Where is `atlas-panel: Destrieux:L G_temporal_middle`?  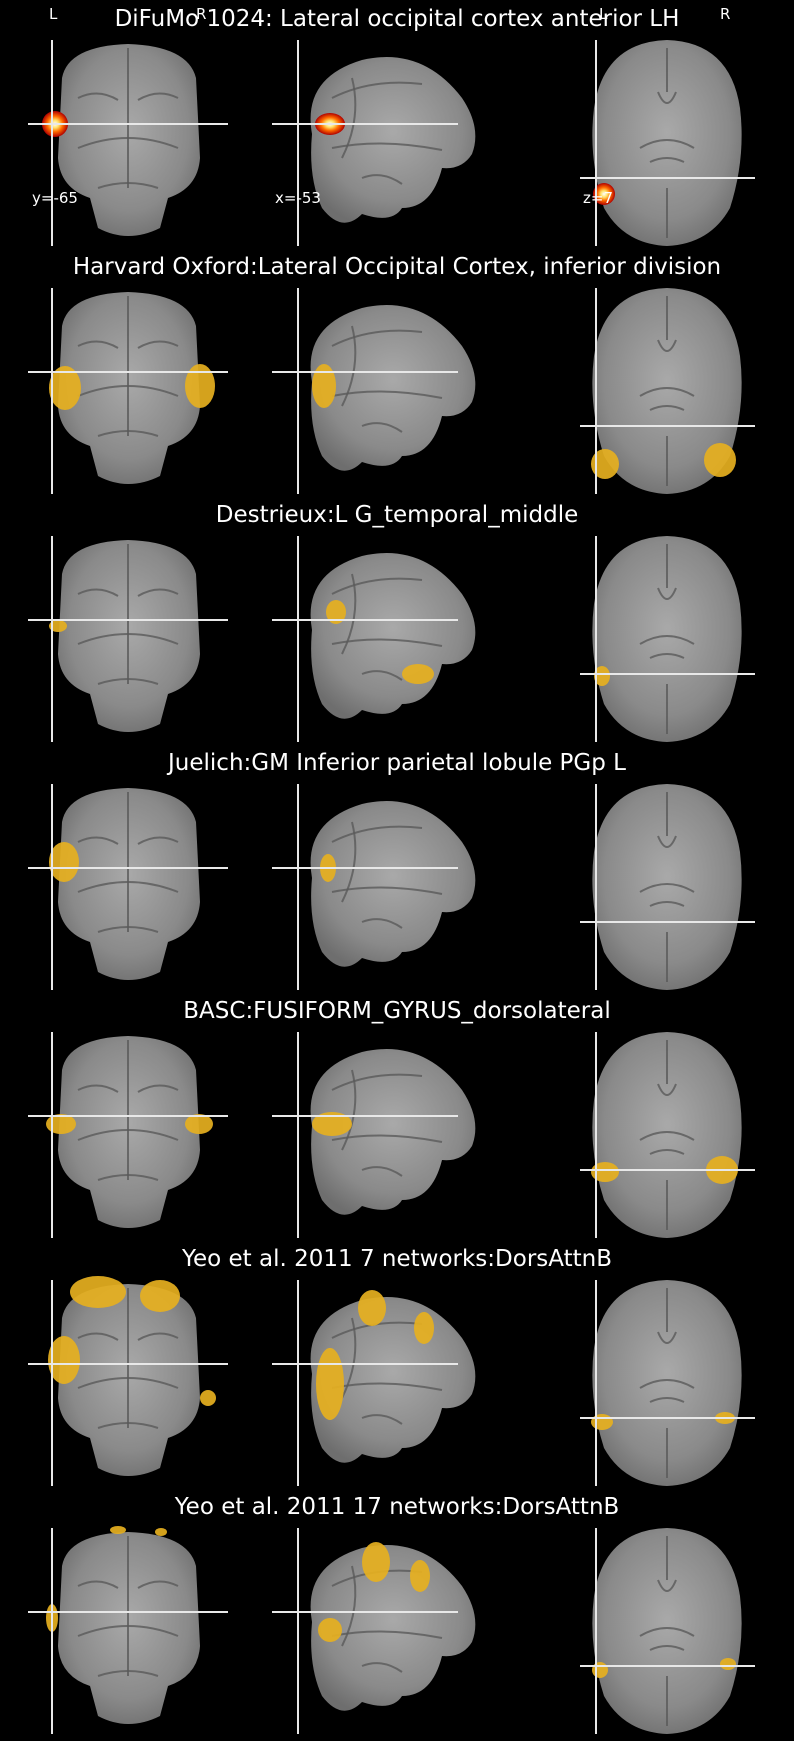 atlas-panel: Destrieux:L G_temporal_middle is located at coordinates (397, 620).